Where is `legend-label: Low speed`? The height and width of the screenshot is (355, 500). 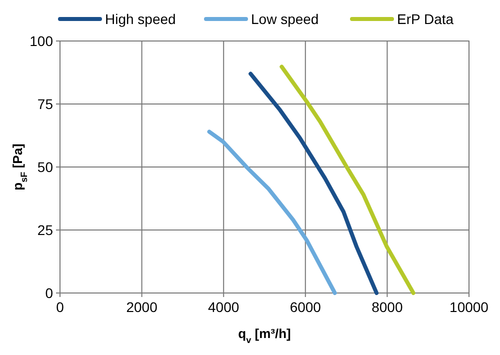
legend-label: Low speed is located at coordinates (285, 19).